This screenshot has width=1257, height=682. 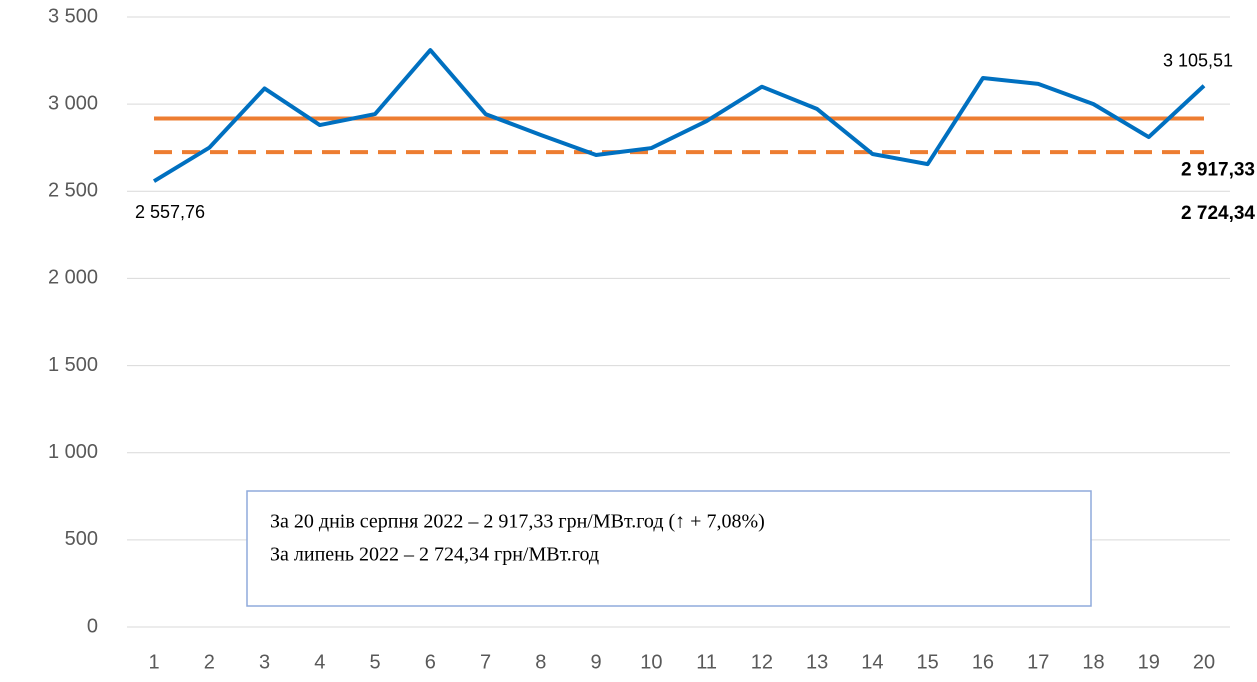 I want to click on x-tick-label: 16, so click(x=983, y=662).